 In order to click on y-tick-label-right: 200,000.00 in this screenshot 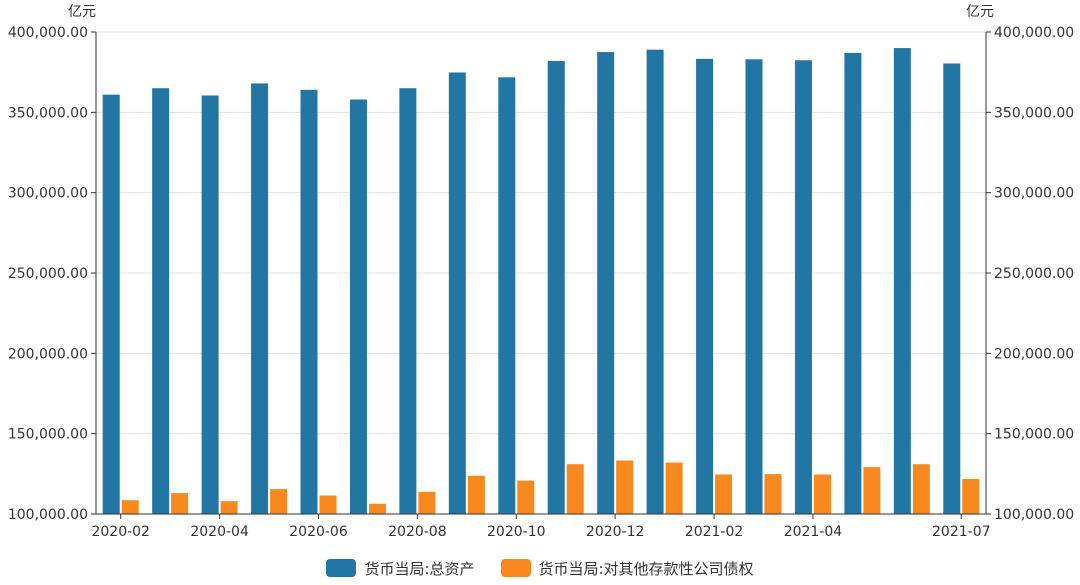, I will do `click(1034, 354)`.